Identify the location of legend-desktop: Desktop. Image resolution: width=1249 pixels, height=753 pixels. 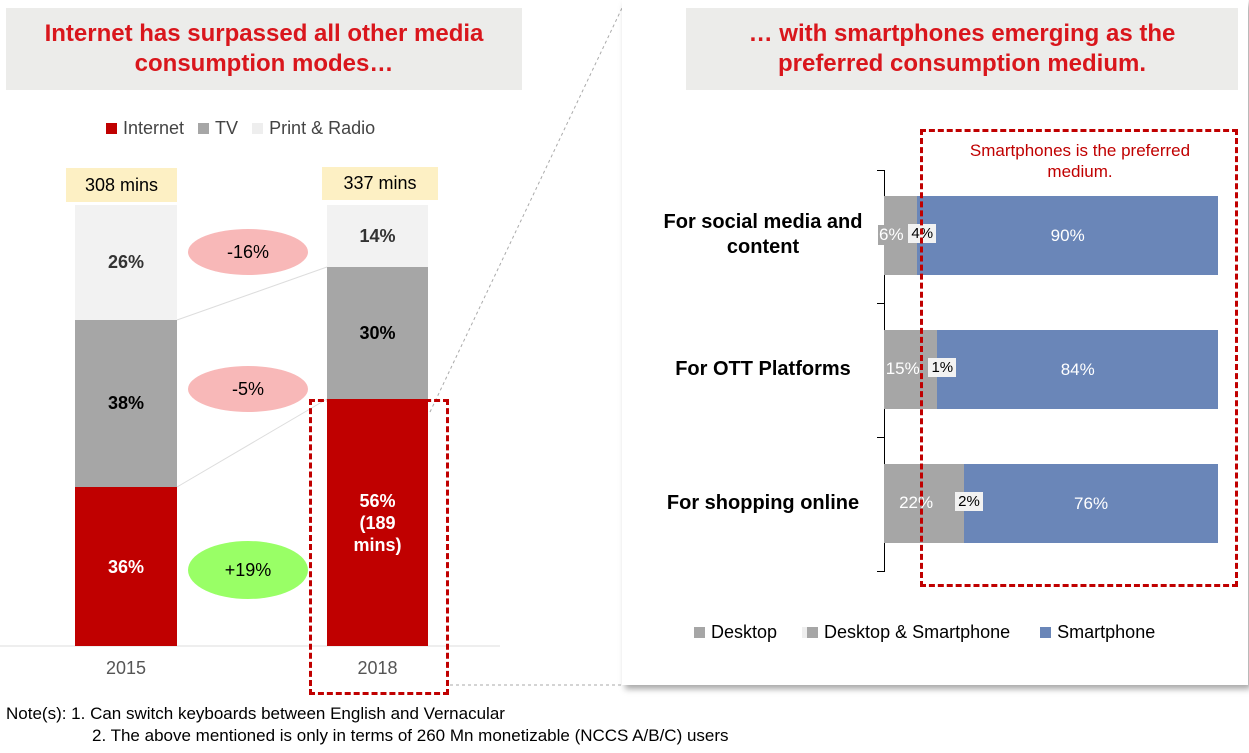
(735, 632).